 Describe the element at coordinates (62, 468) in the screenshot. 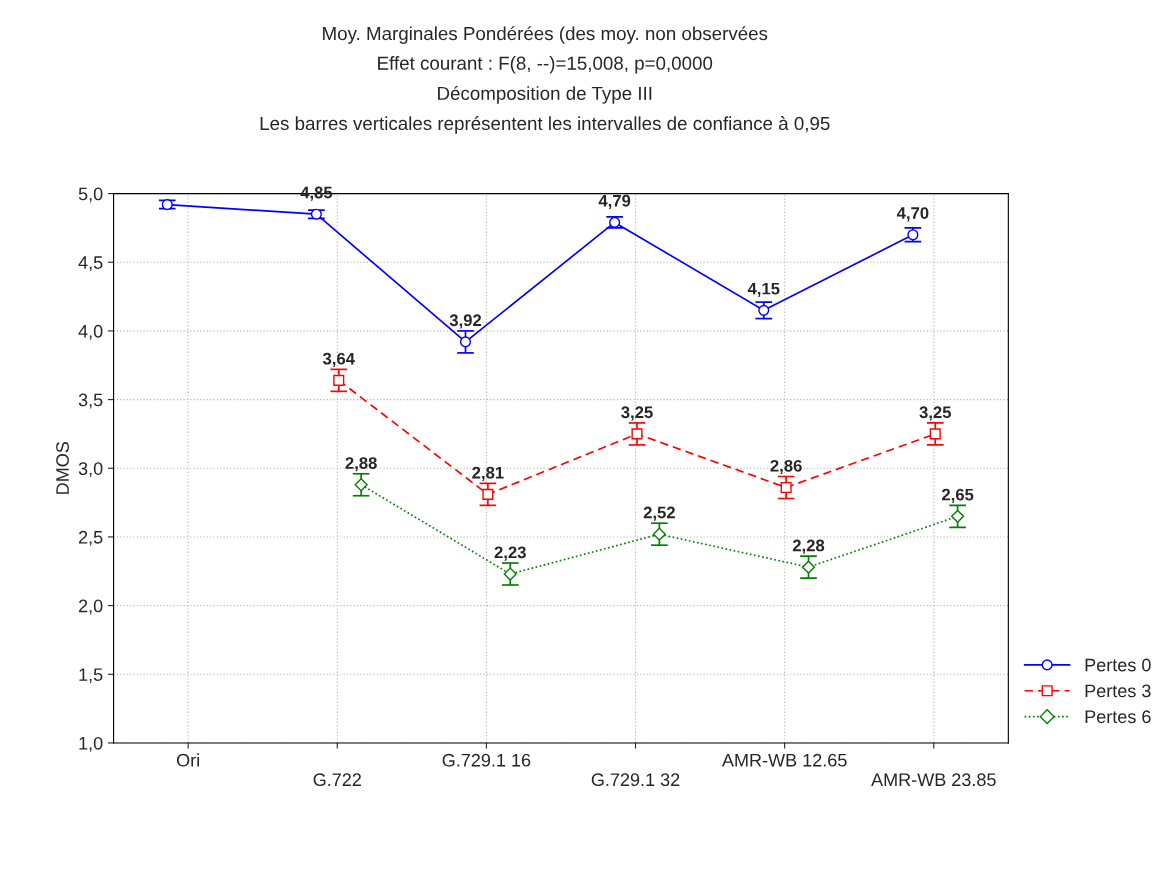

I see `y-axis-title: DMOS` at that location.